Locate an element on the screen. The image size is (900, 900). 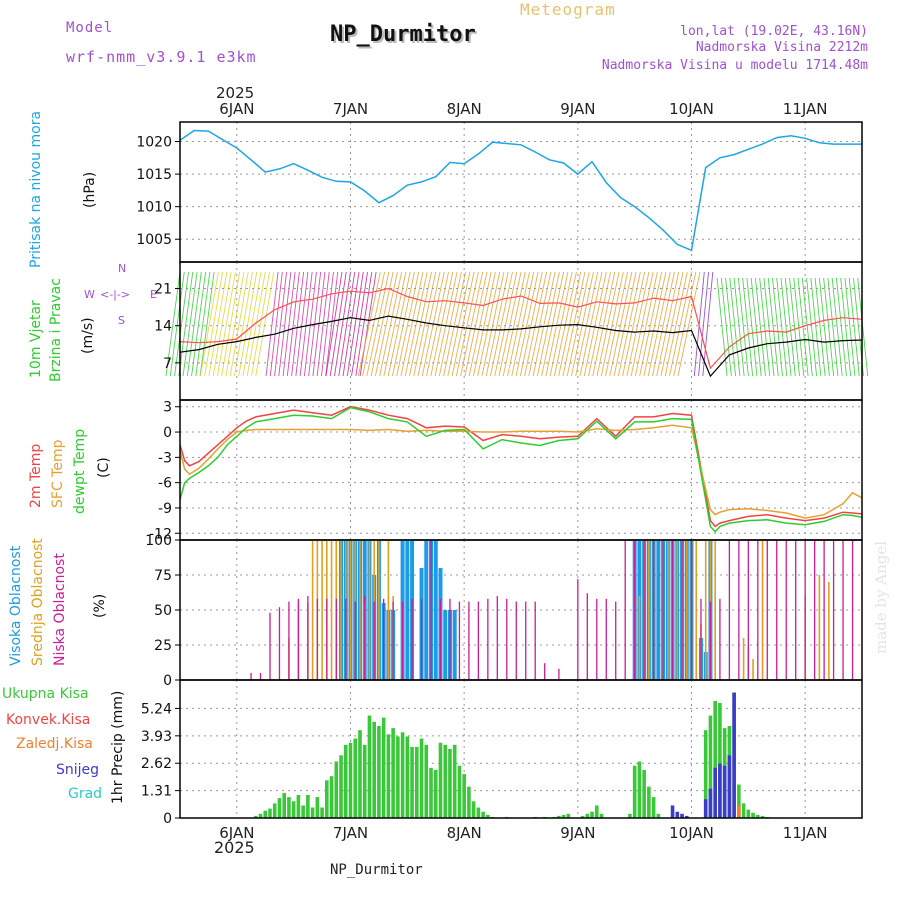
day-label-top: 6JAN is located at coordinates (236, 109).